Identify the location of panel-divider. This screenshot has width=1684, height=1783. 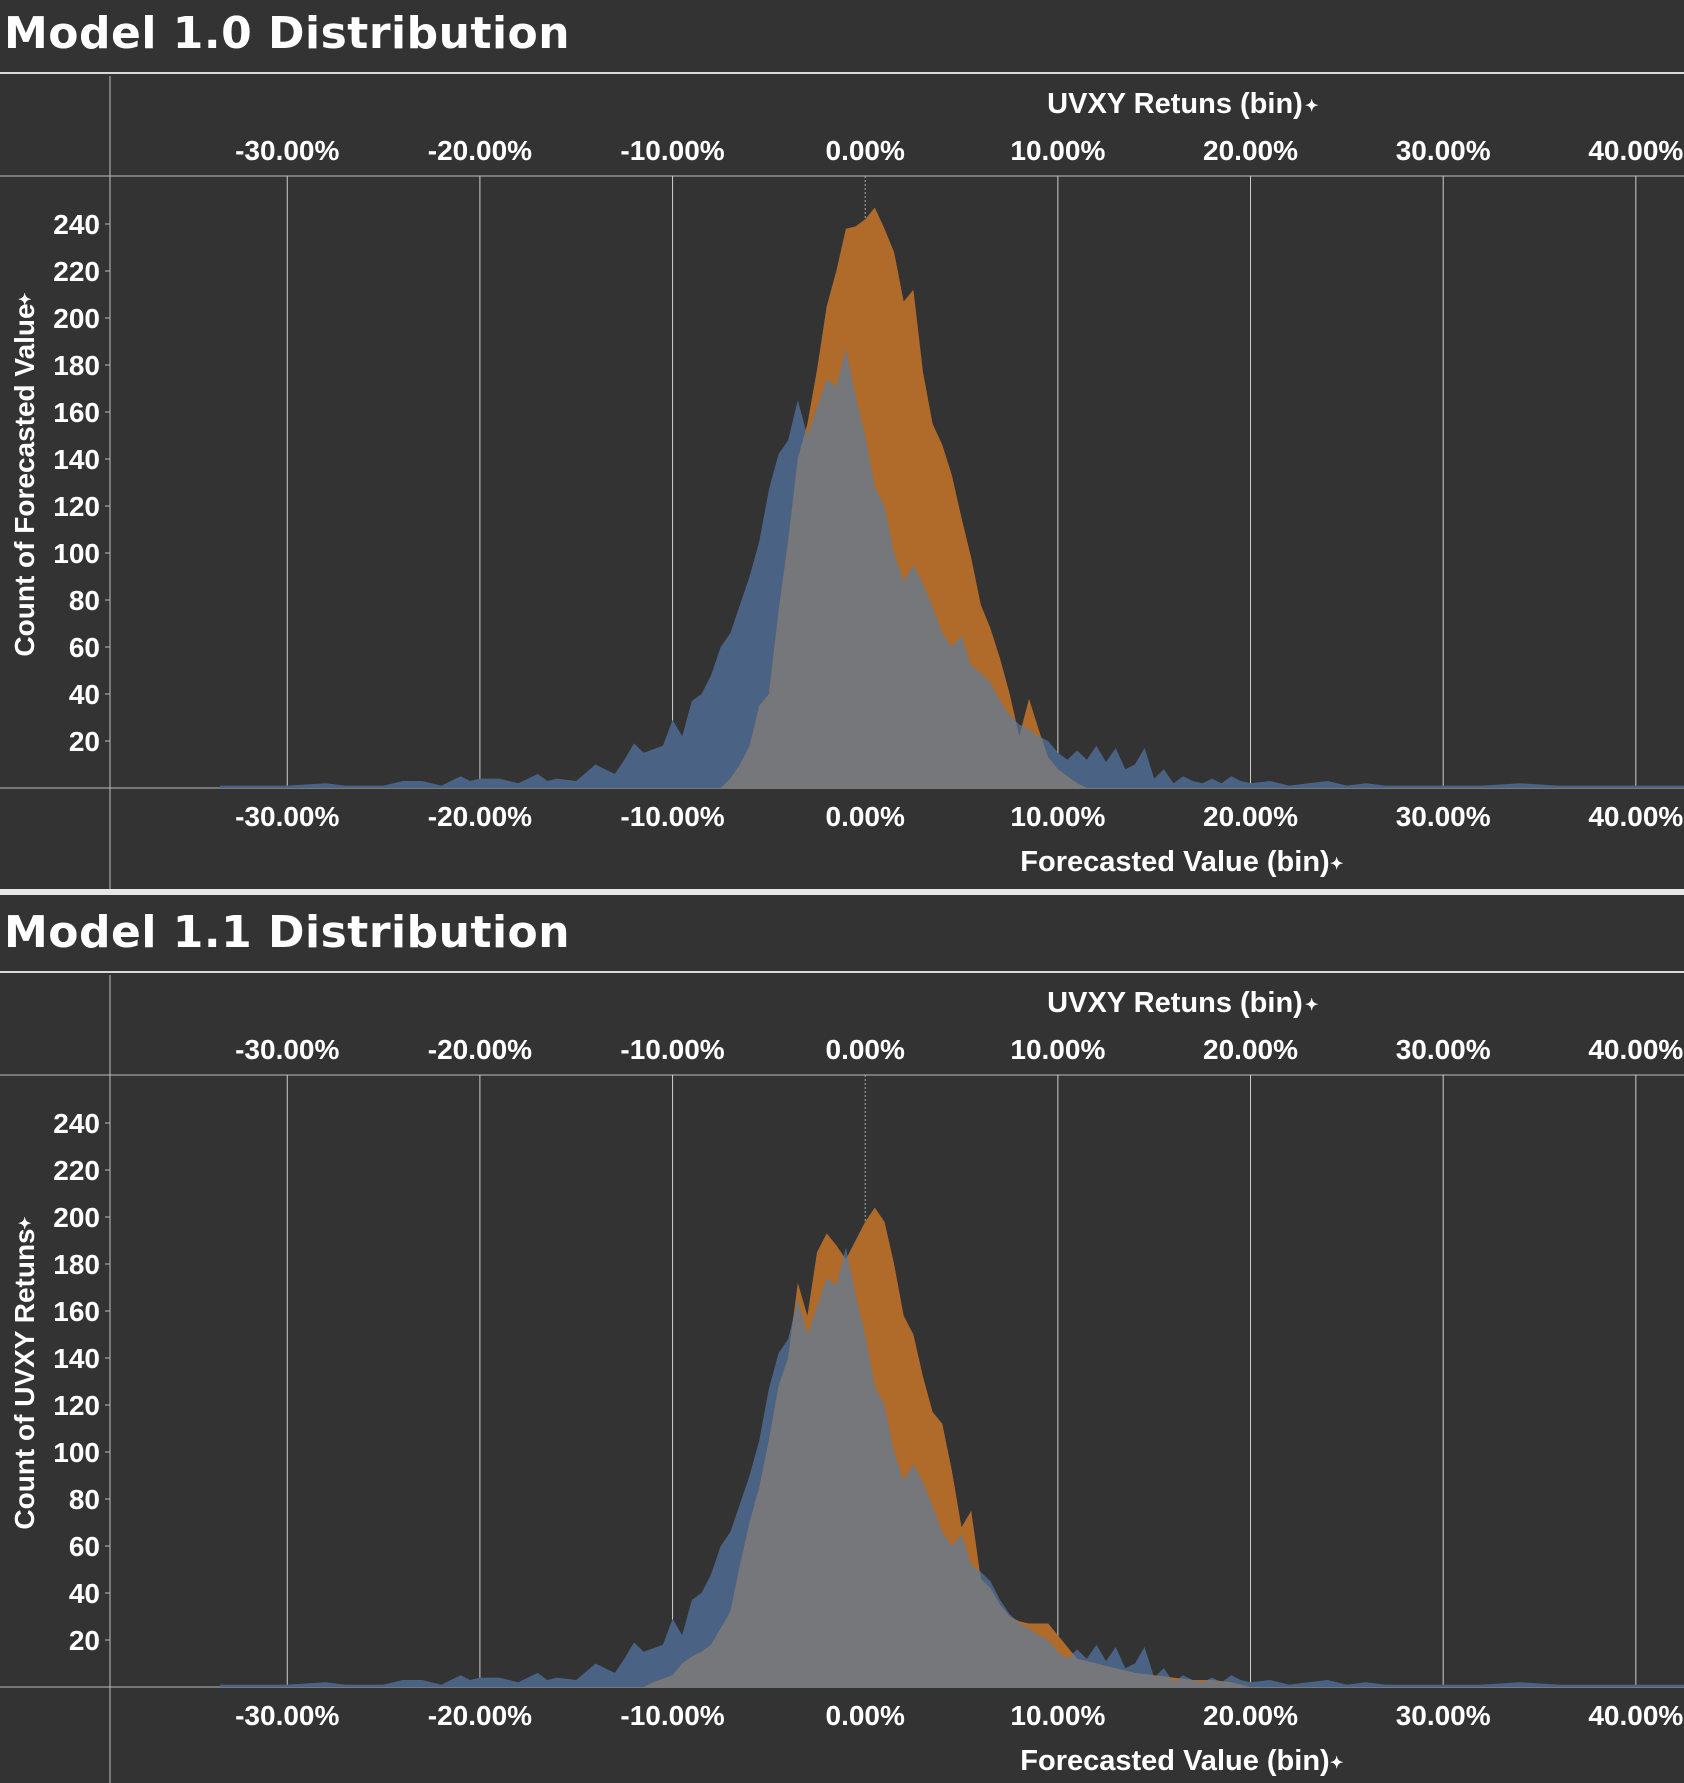
(842, 892).